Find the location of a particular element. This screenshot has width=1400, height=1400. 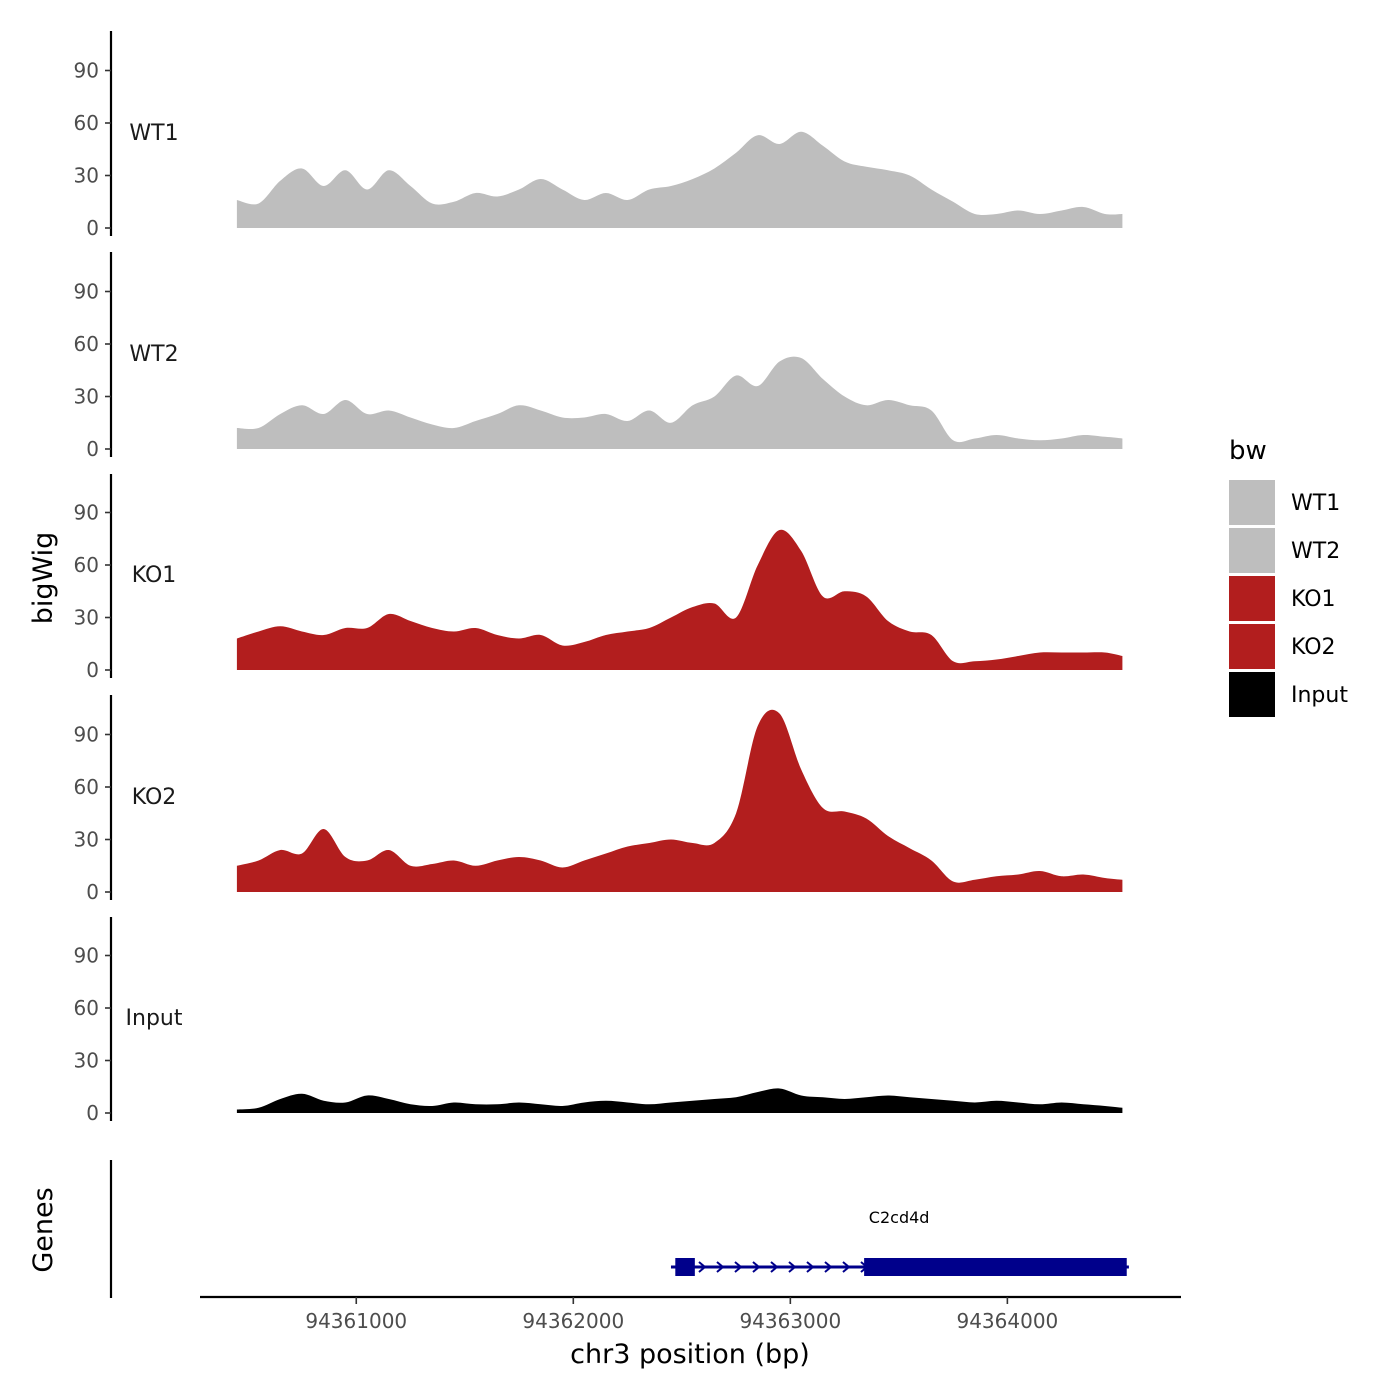

signal-area-wt2 is located at coordinates (679, 402).